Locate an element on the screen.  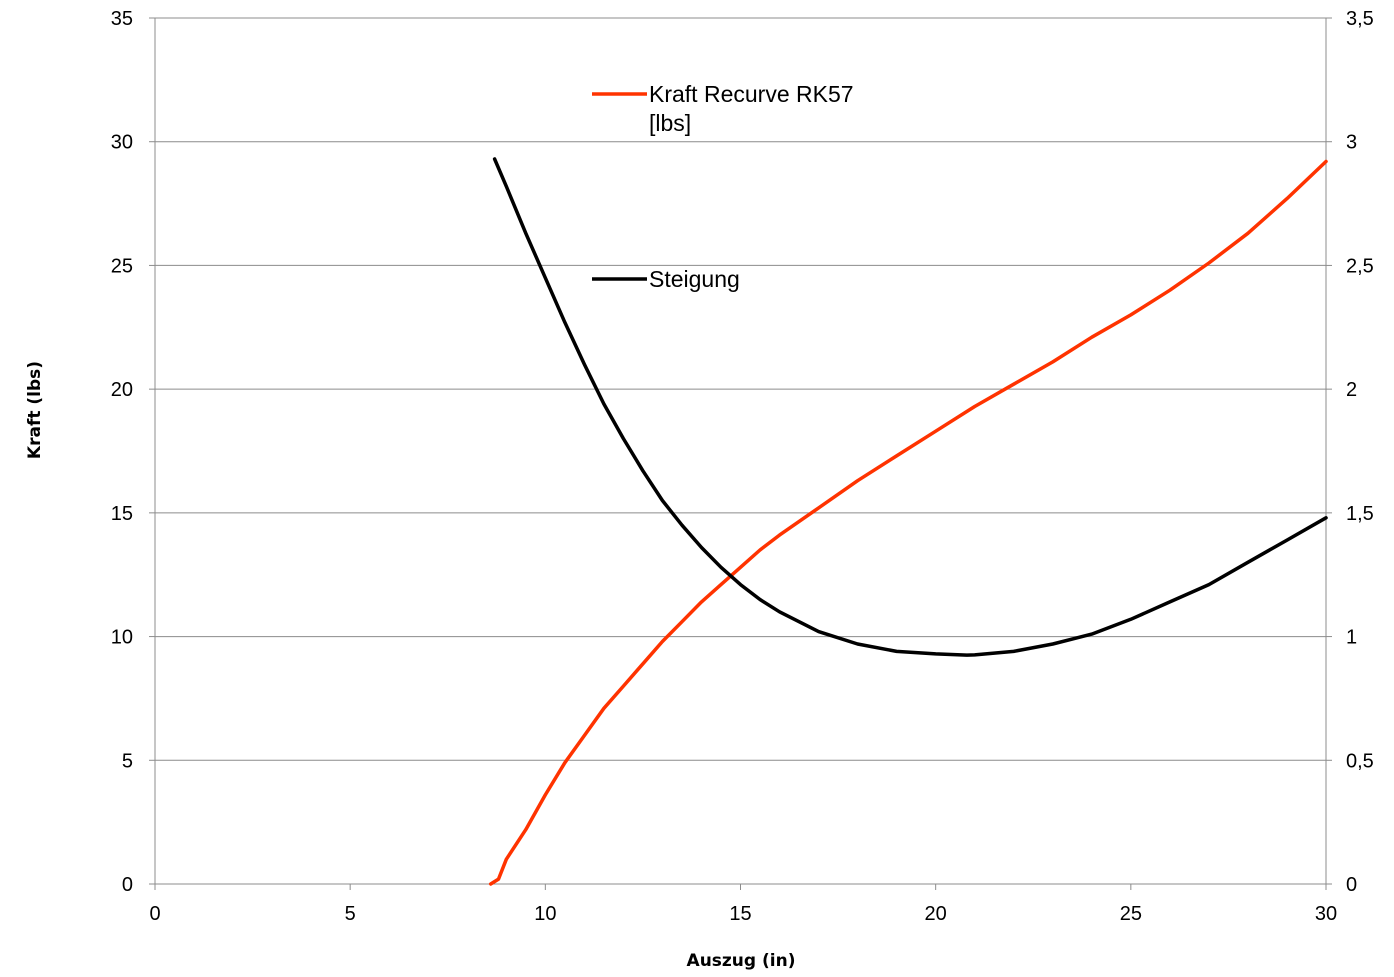
y-tick-label: 10 is located at coordinates (122, 638).